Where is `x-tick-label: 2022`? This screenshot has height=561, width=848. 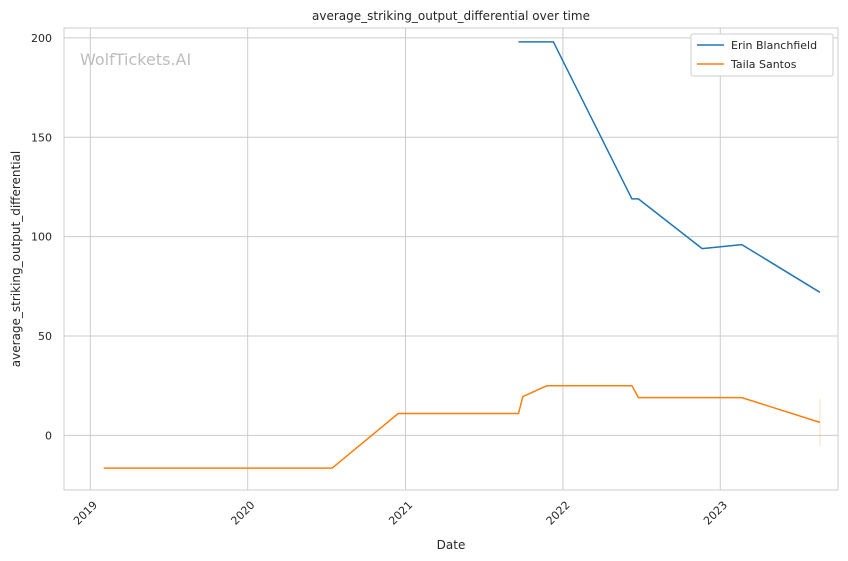
x-tick-label: 2022 is located at coordinates (558, 513).